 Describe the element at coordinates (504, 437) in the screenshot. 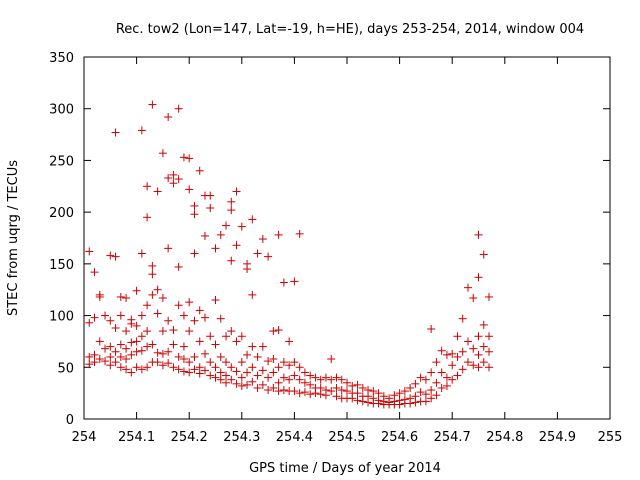

I see `x-tick-label: 254.8` at that location.